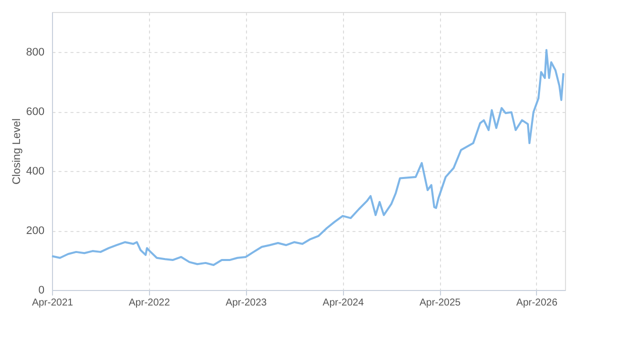  Describe the element at coordinates (440, 303) in the screenshot. I see `x-tick-label: Apr-2025` at that location.